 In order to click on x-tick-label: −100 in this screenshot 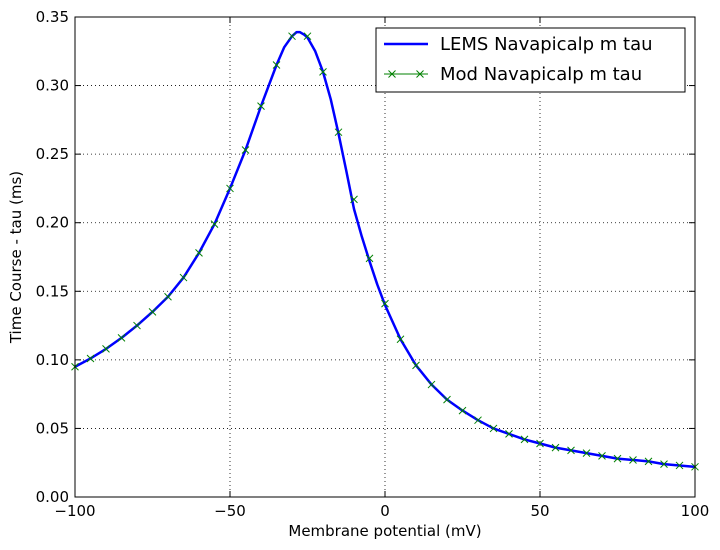, I will do `click(74, 511)`.